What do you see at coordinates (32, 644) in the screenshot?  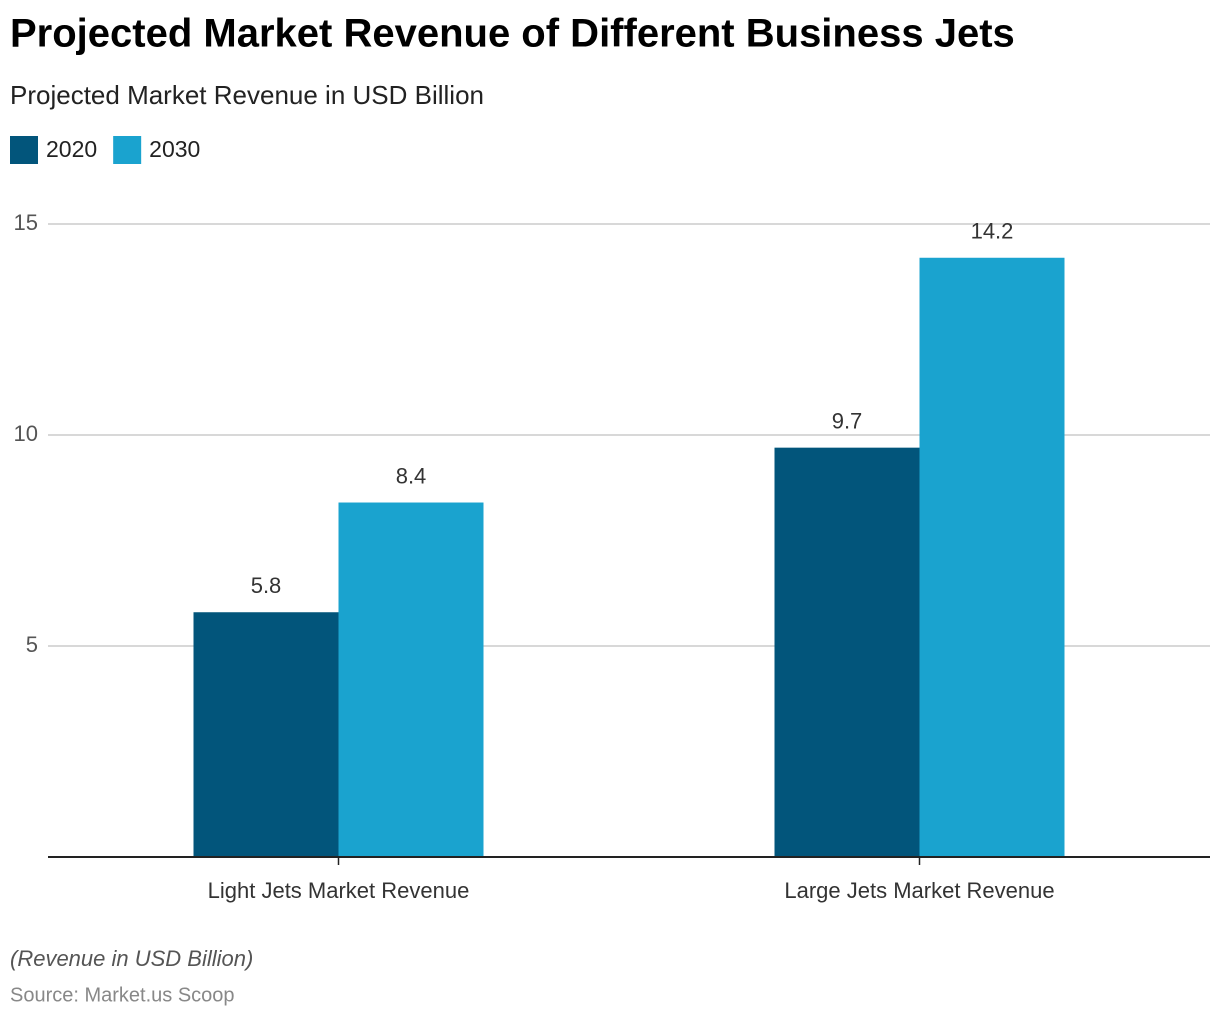 I see `y-tick-label: 5` at bounding box center [32, 644].